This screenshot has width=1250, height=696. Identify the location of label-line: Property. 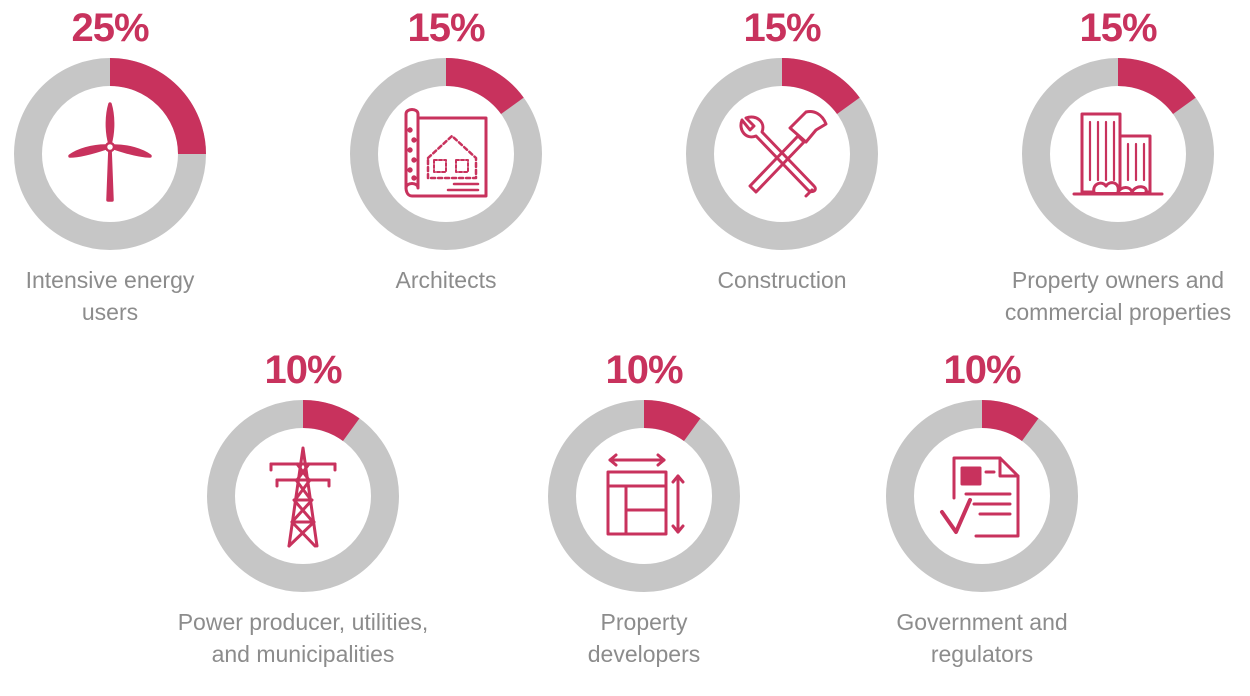
(644, 622).